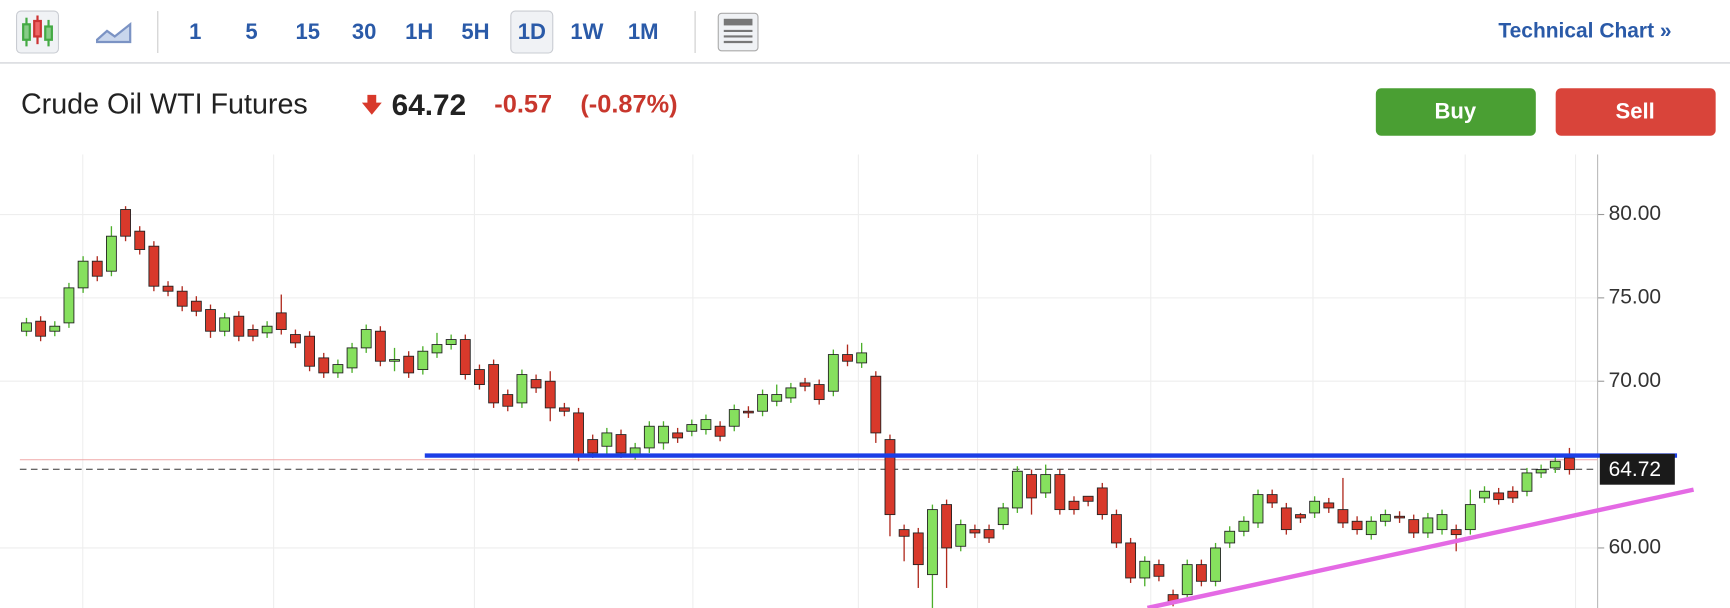 The width and height of the screenshot is (1730, 608). Describe the element at coordinates (523, 105) in the screenshot. I see `change: -0.57` at that location.